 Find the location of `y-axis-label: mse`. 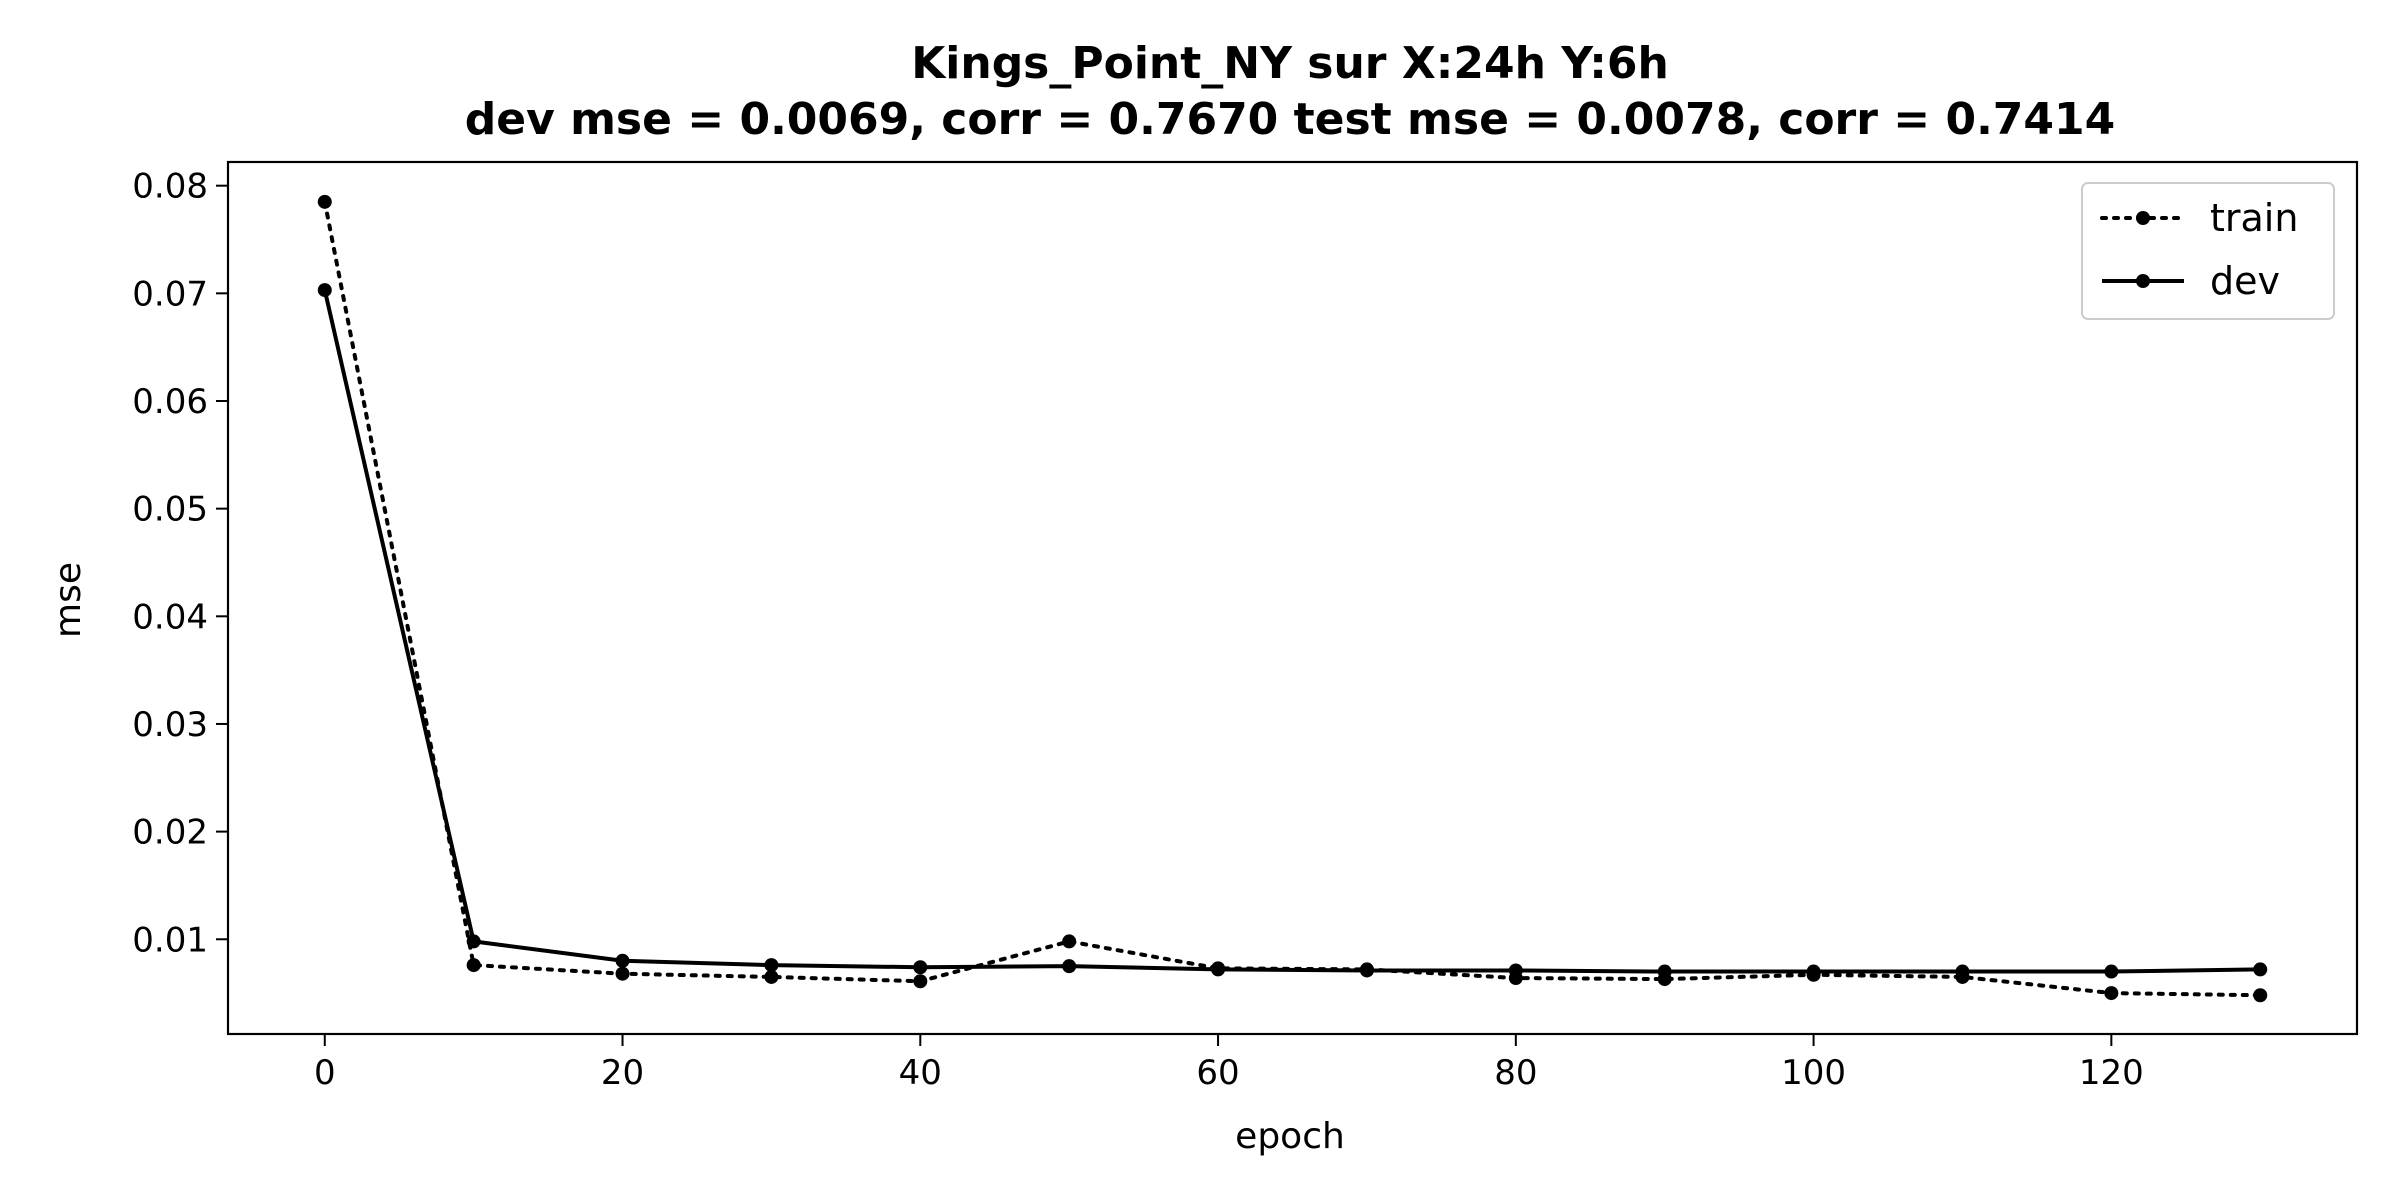

y-axis-label: mse is located at coordinates (68, 600).